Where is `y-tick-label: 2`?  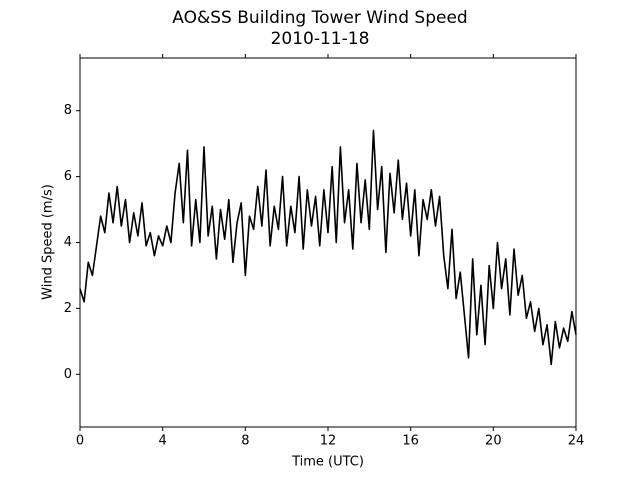
y-tick-label: 2 is located at coordinates (68, 308).